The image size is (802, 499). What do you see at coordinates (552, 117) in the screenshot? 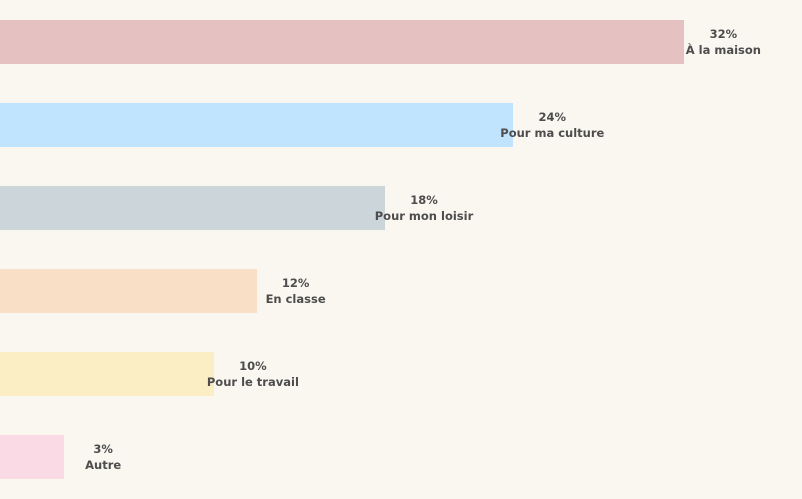
I see `bar-value-label: 24%` at bounding box center [552, 117].